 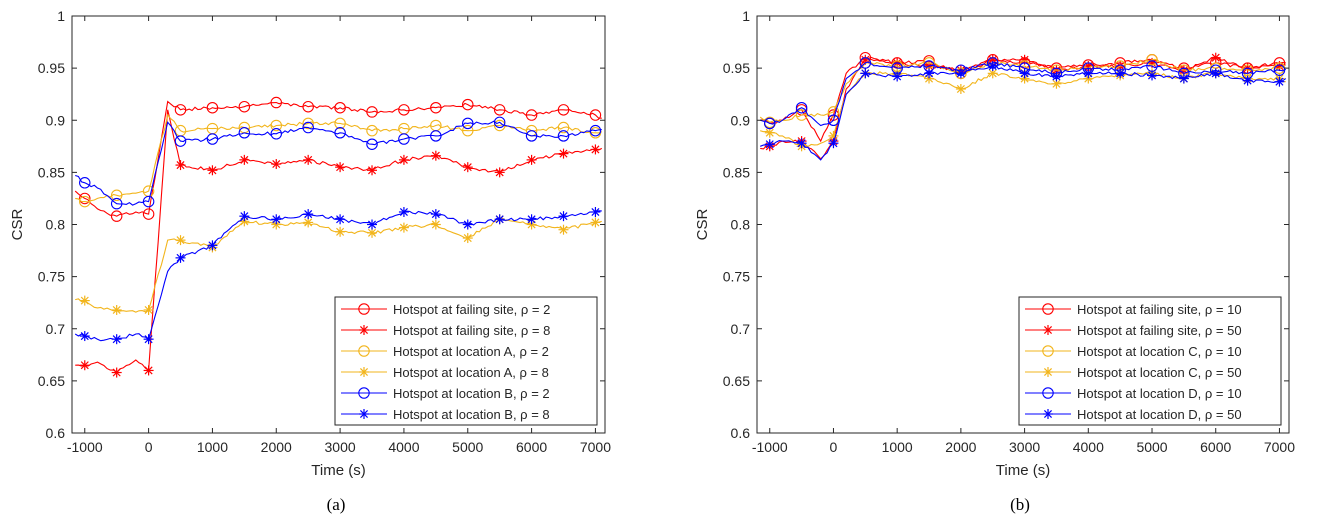 What do you see at coordinates (85, 447) in the screenshot?
I see `x-tick-label: -1000` at bounding box center [85, 447].